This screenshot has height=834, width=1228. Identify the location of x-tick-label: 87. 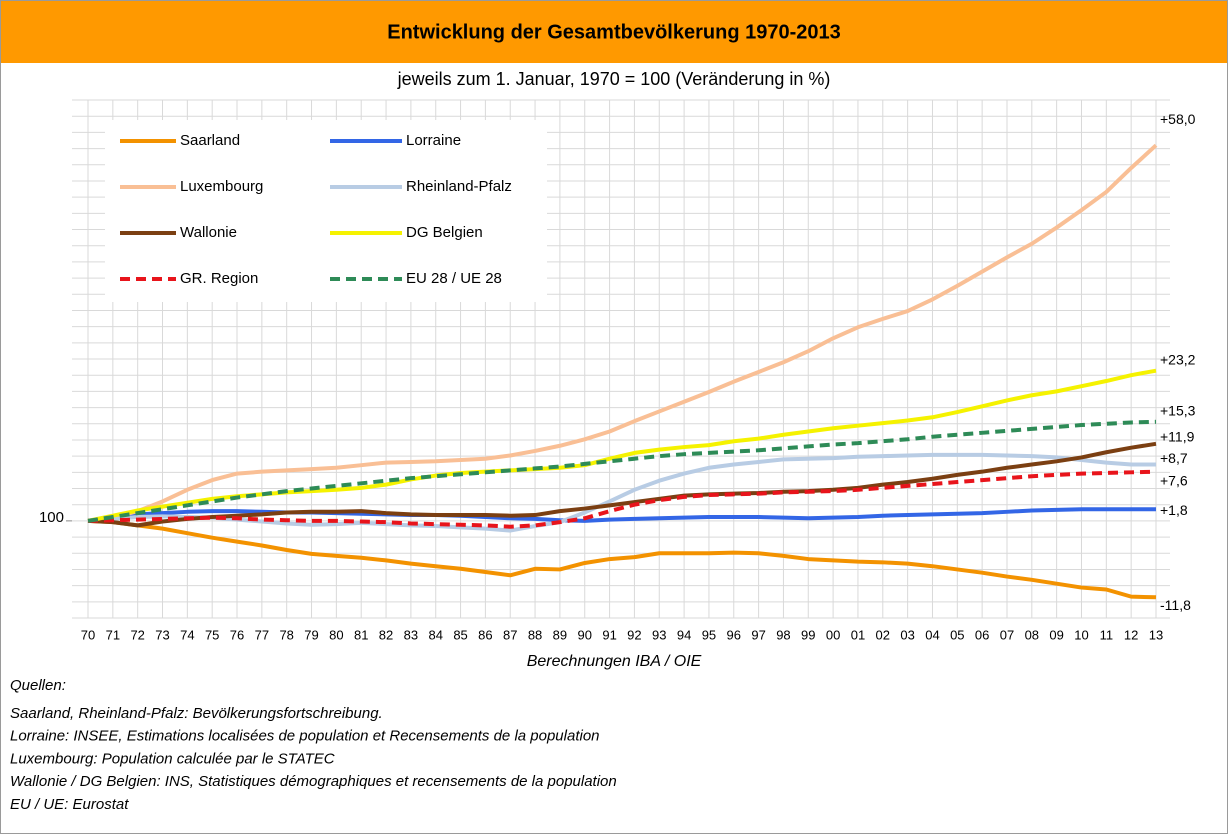
(510, 634).